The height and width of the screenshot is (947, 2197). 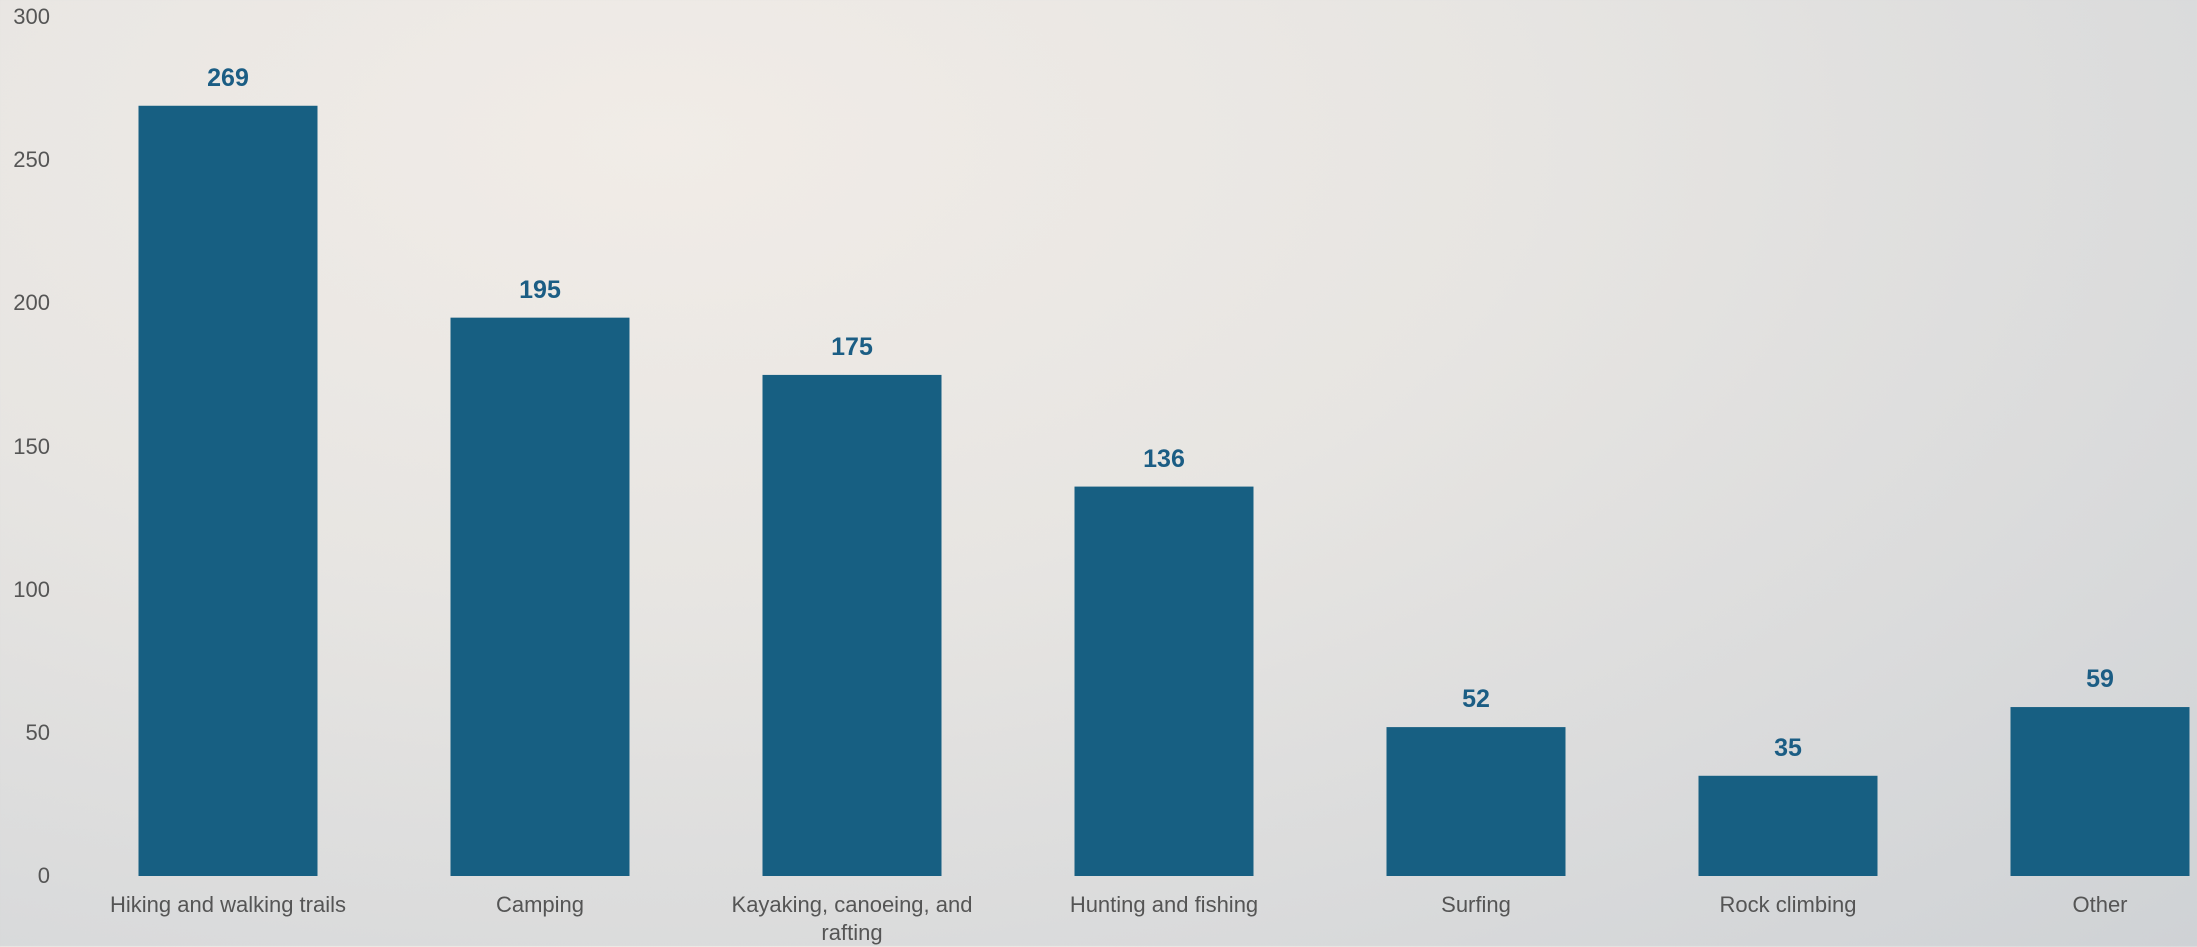 What do you see at coordinates (31, 16) in the screenshot?
I see `y-tick-label: 300` at bounding box center [31, 16].